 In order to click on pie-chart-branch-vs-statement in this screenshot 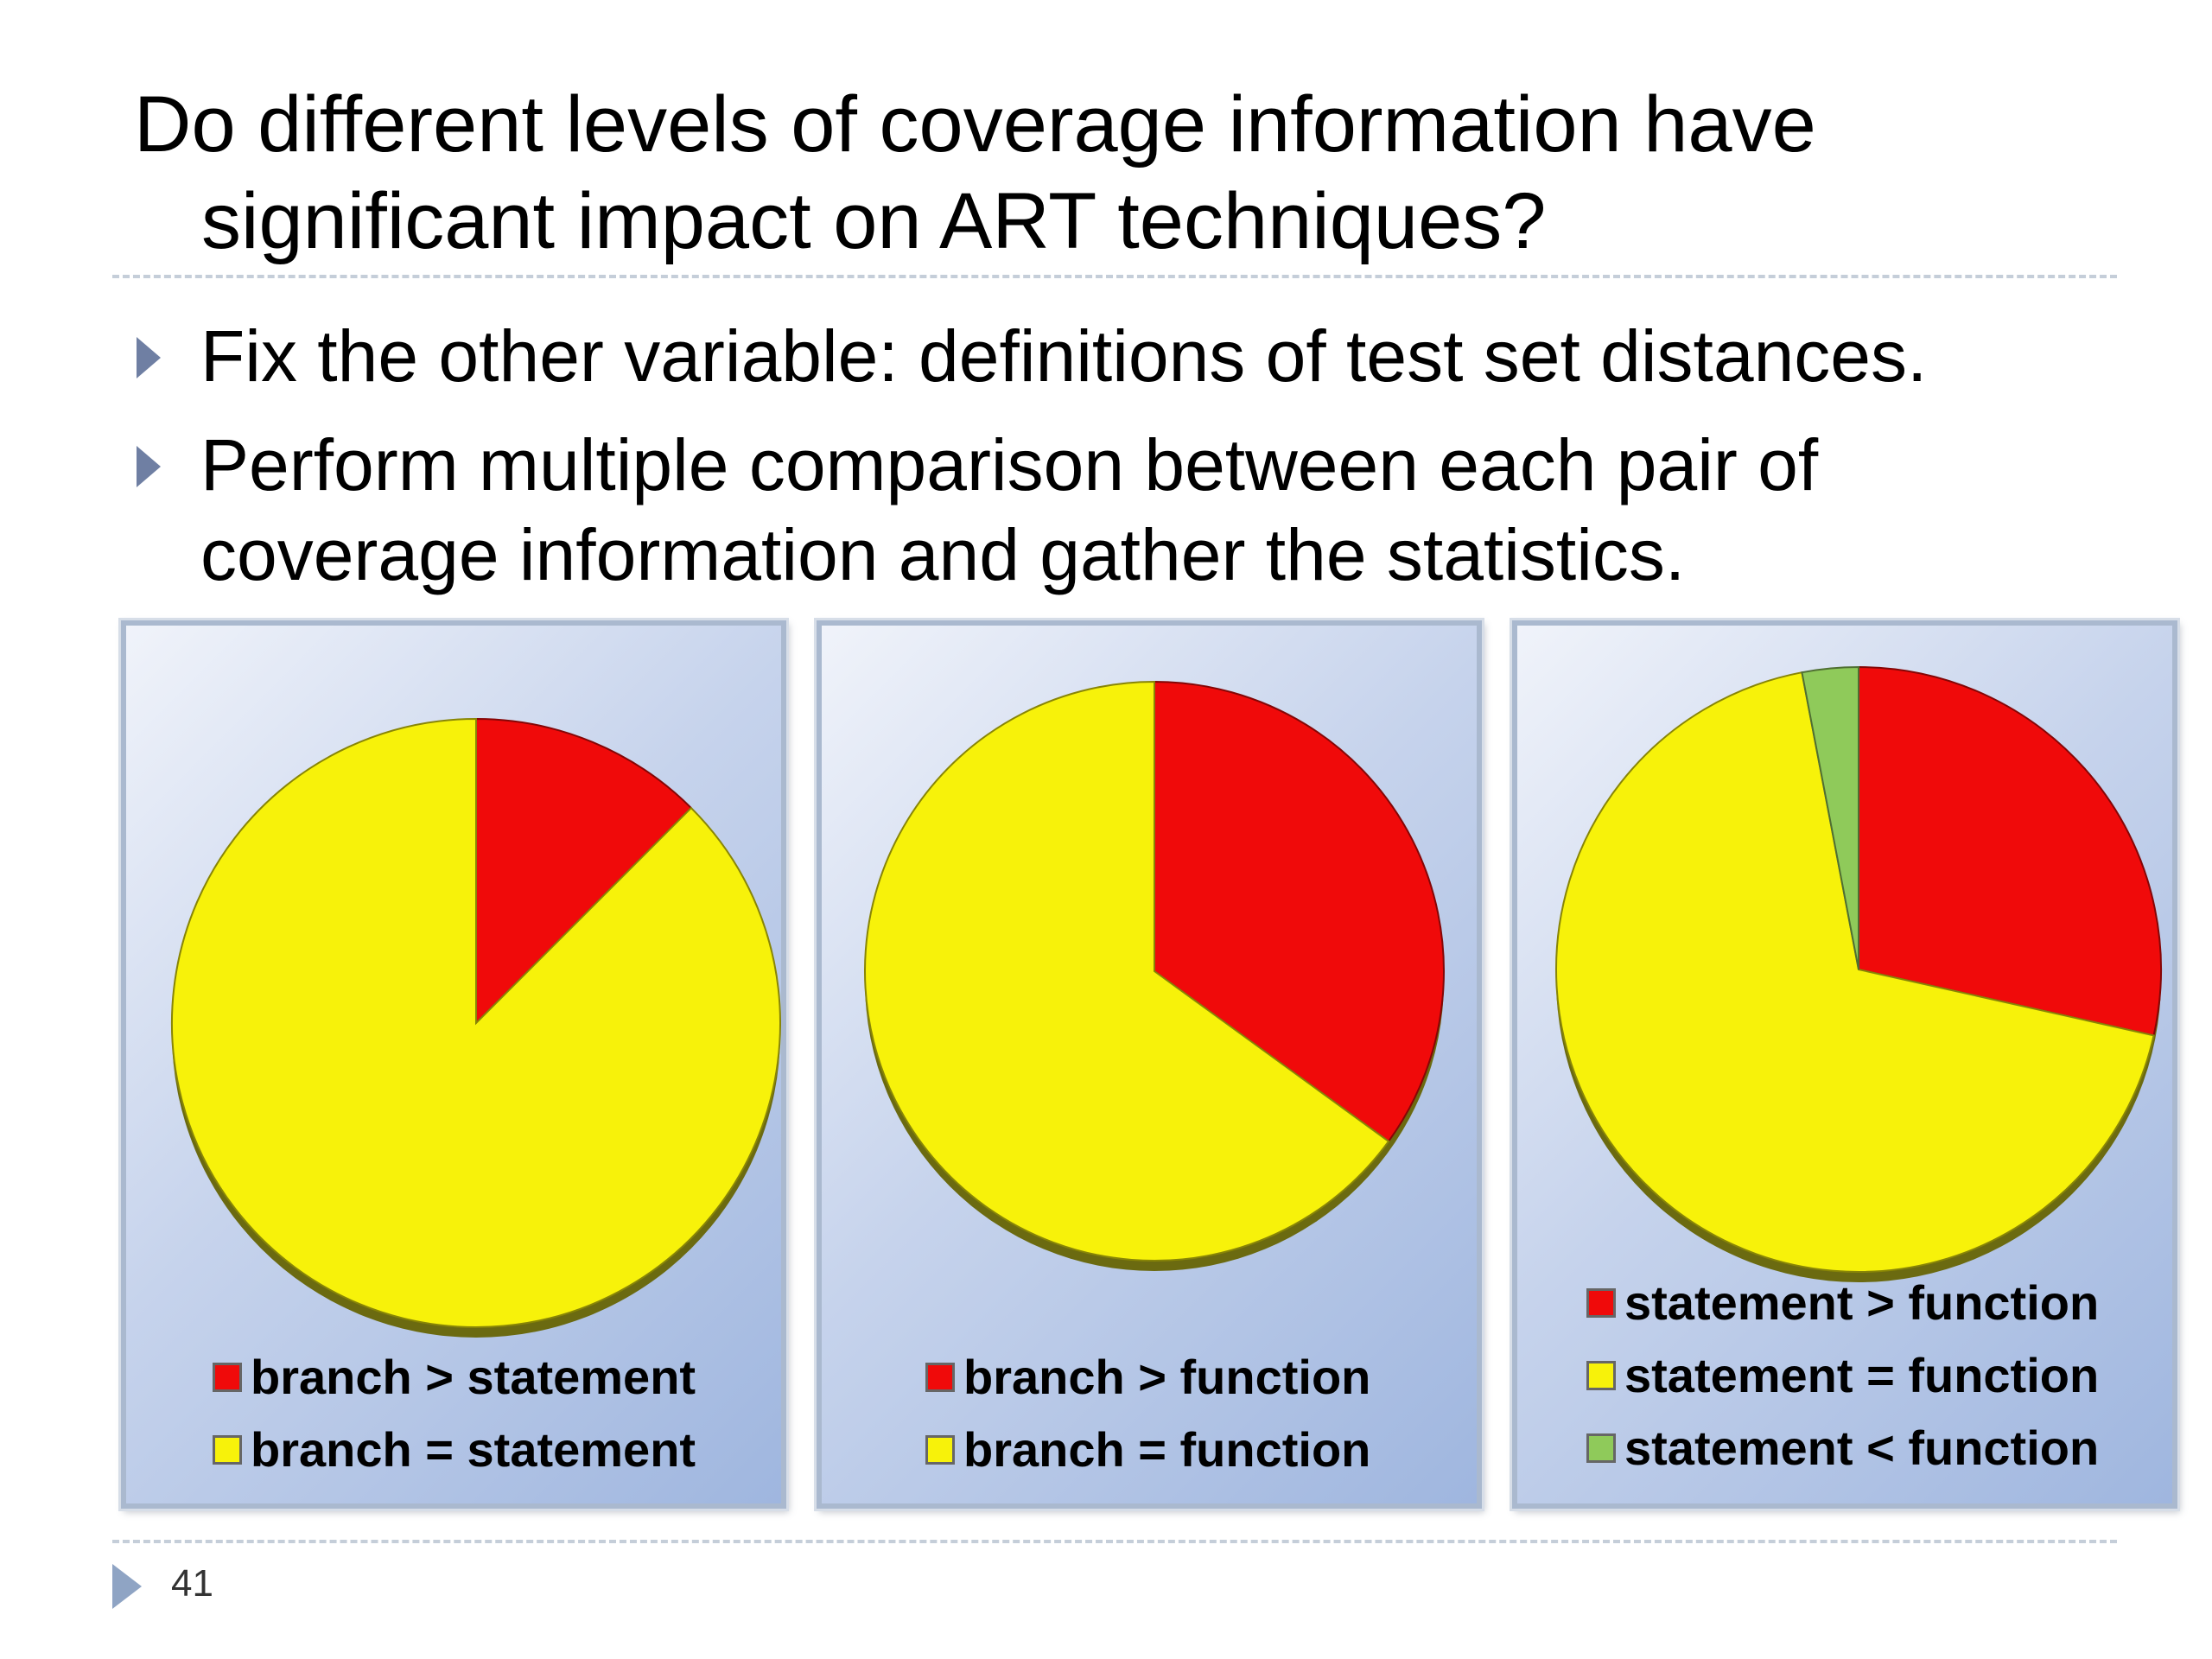, I will do `click(476, 1027)`.